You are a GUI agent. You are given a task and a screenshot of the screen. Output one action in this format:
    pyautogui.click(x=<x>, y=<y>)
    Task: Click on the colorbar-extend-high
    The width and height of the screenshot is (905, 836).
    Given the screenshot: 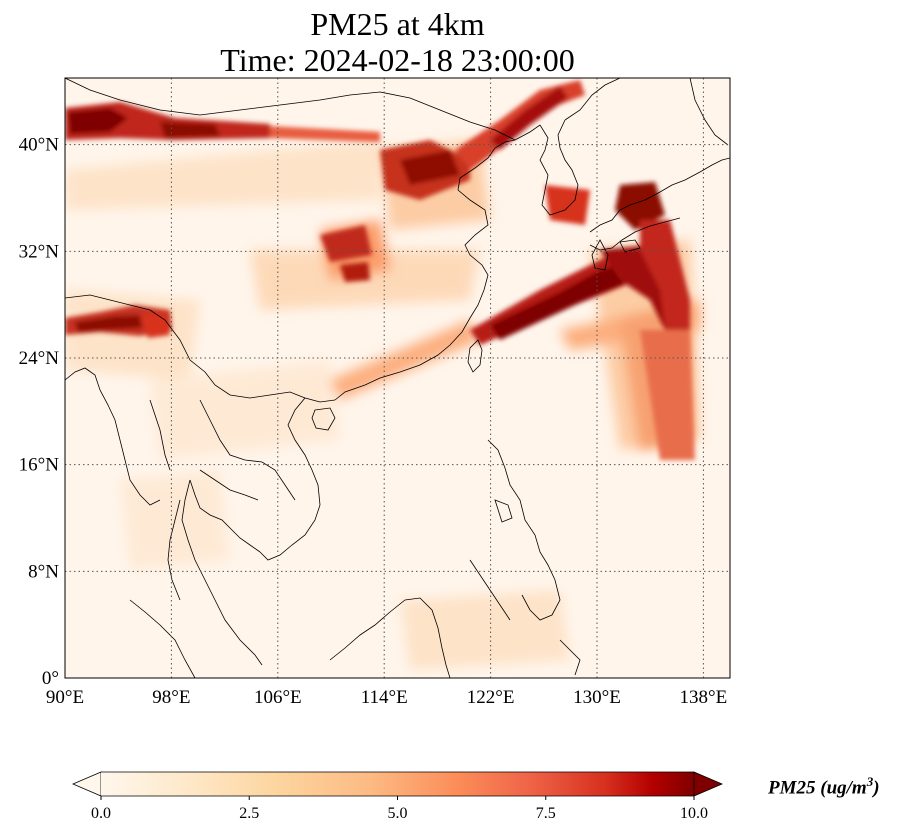 What is the action you would take?
    pyautogui.click(x=708, y=784)
    